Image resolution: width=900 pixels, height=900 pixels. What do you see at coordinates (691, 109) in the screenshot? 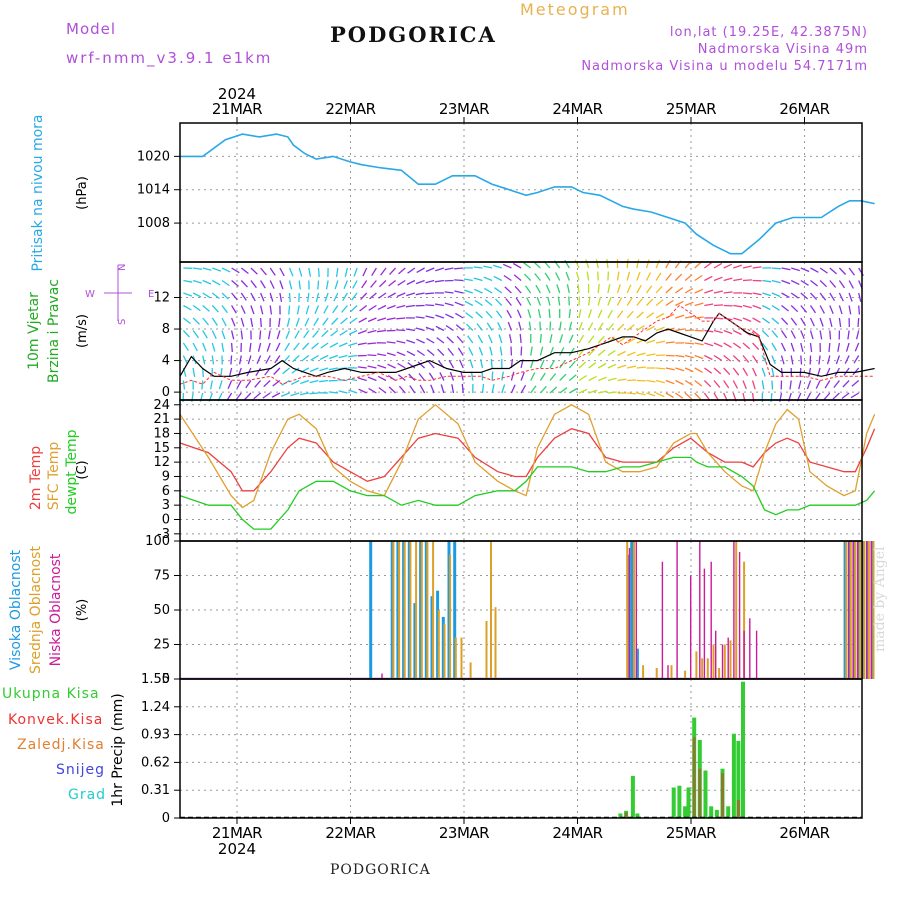
I see `top-date-label: 25MAR` at bounding box center [691, 109].